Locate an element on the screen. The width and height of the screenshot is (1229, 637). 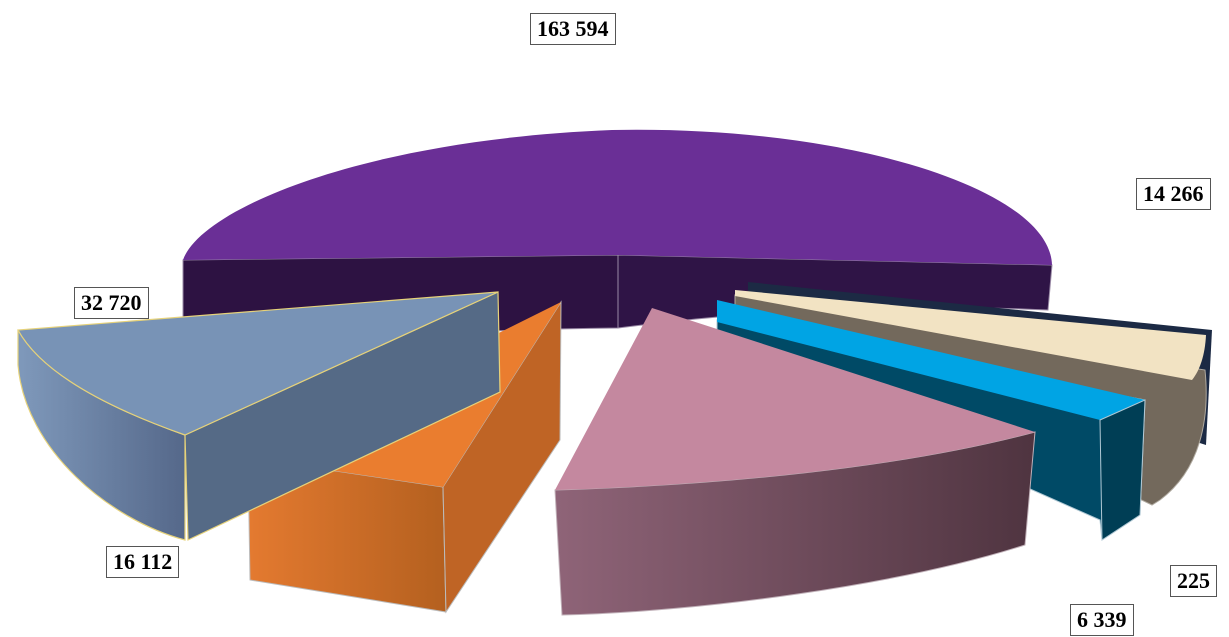
data-label-163594: 163 594 is located at coordinates (573, 29).